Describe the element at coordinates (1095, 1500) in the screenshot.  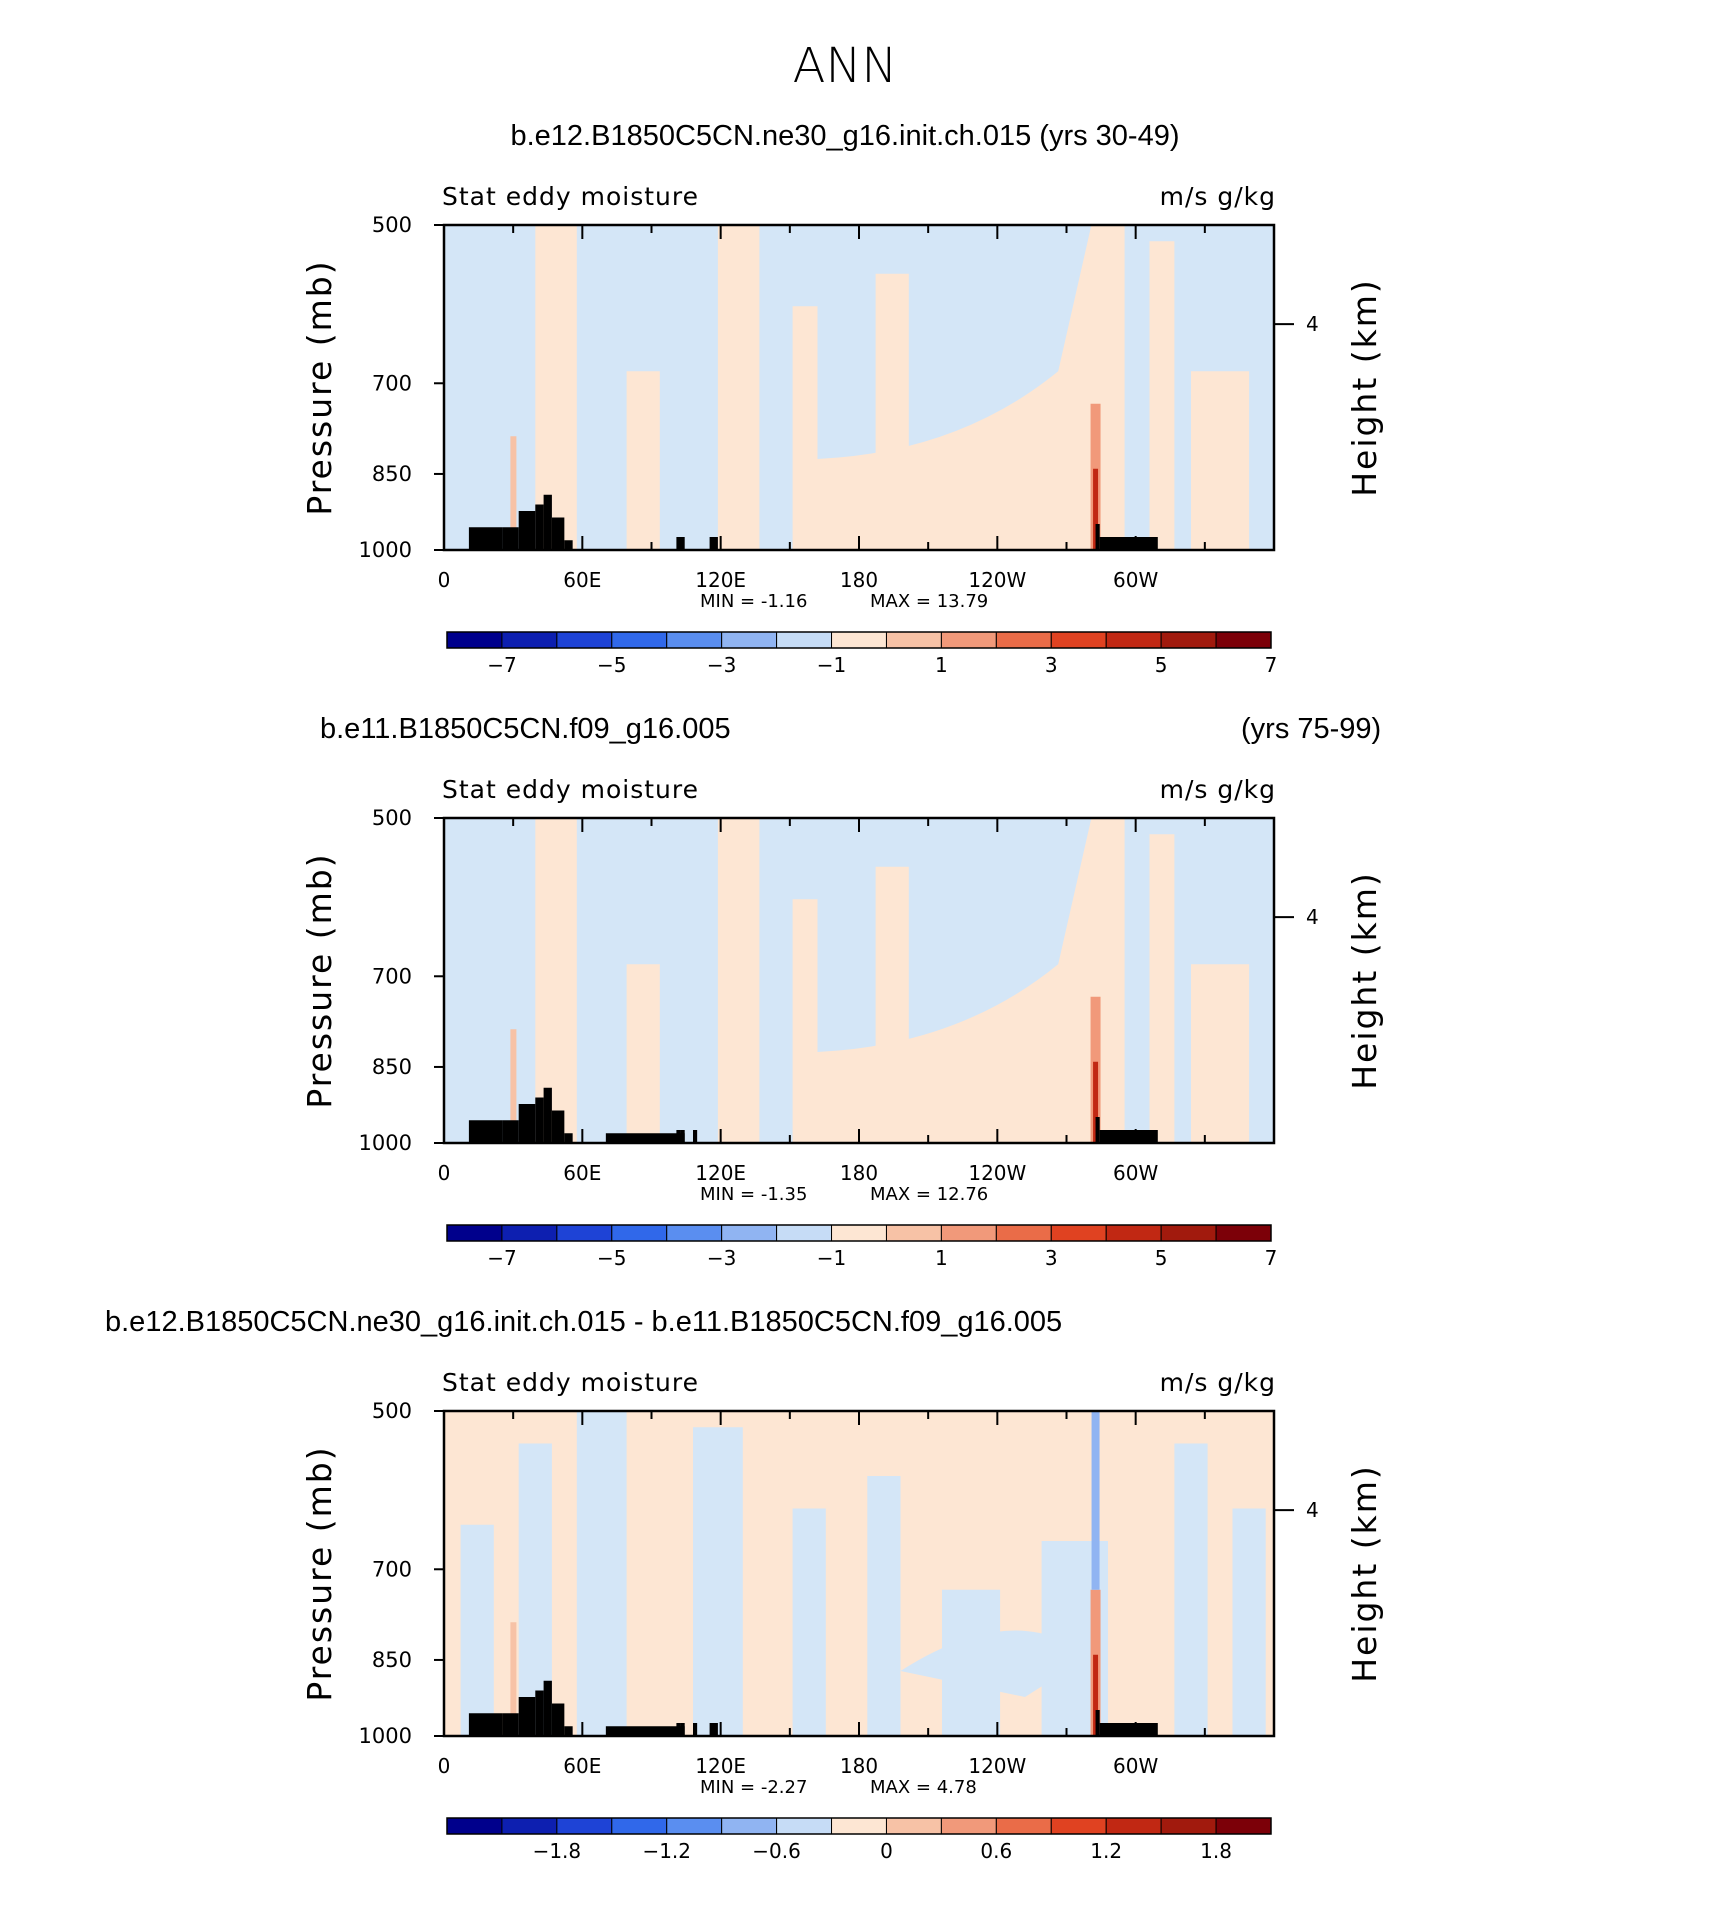
I see `min-column` at that location.